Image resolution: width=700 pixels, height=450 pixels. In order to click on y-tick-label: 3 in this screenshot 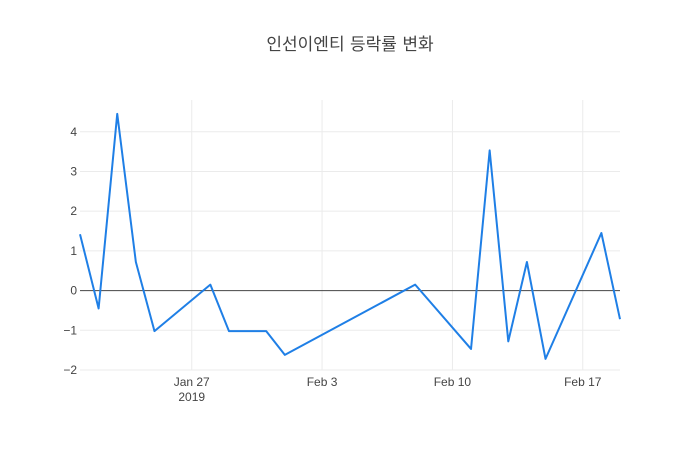, I will do `click(73, 171)`.